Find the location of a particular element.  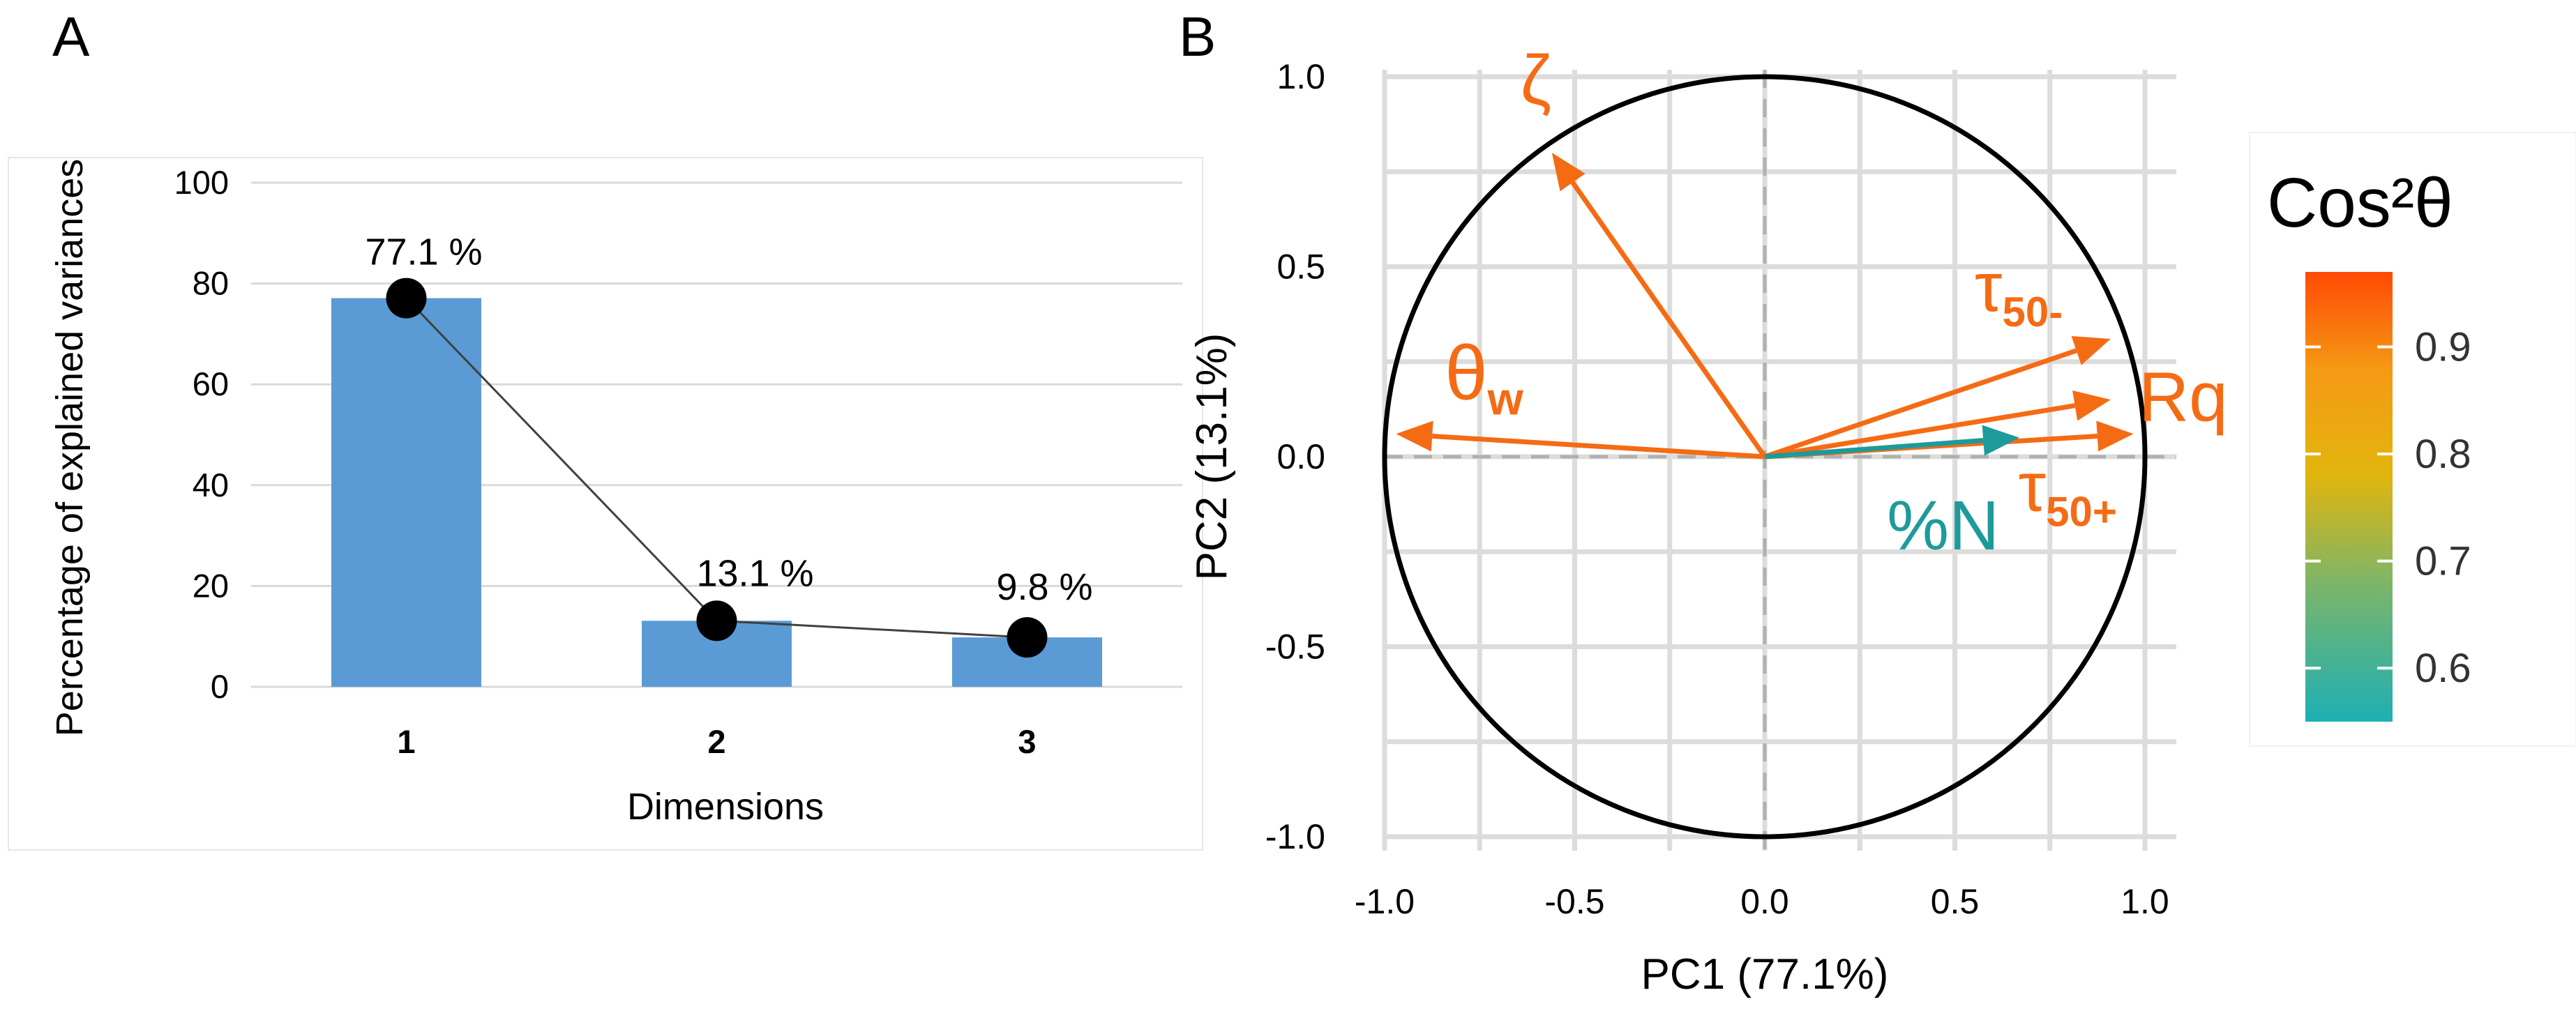

panel-b-y-tick-label: 1.0 is located at coordinates (1300, 76).